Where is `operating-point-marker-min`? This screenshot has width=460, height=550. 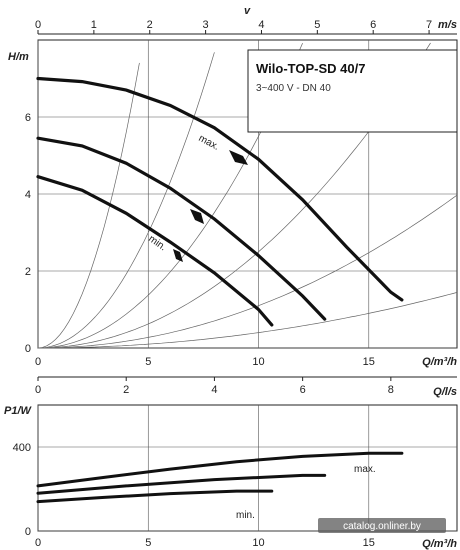
operating-point-marker-min is located at coordinates (178, 255).